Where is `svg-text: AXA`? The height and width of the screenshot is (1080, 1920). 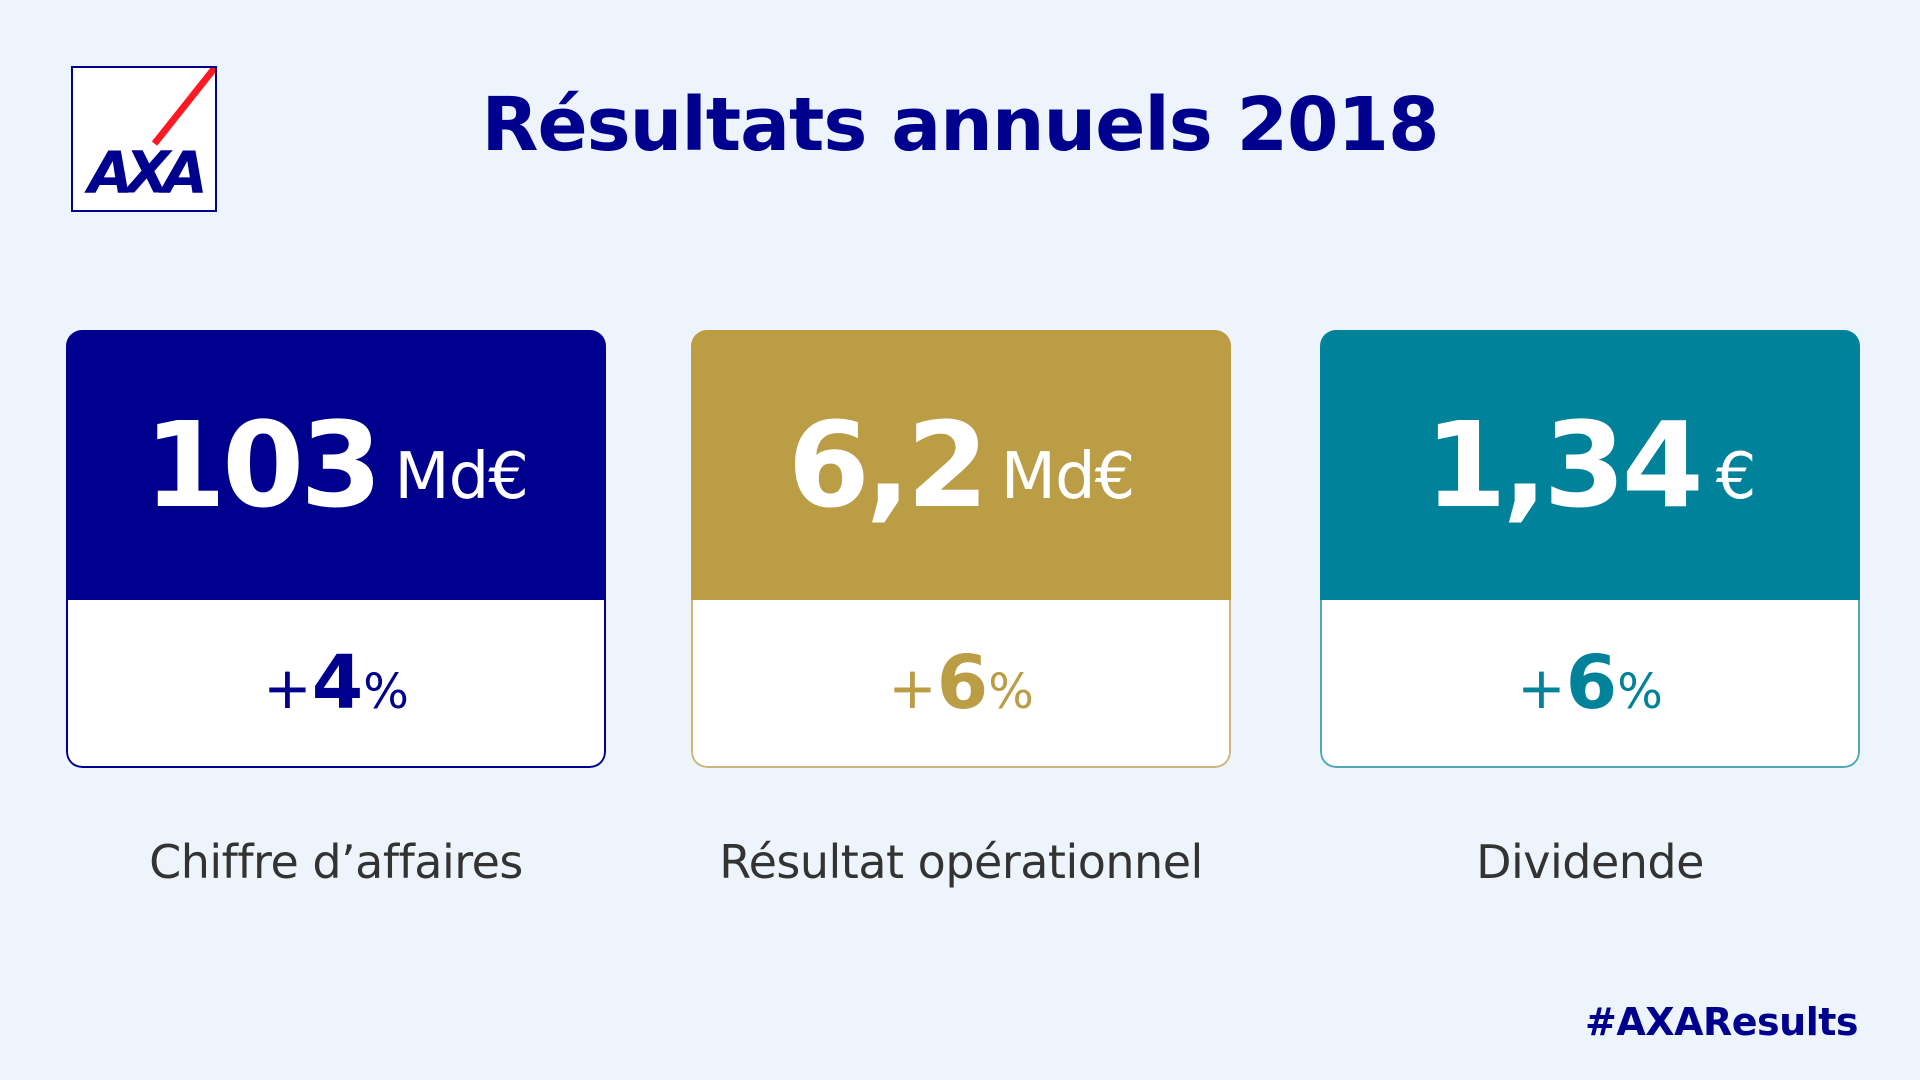
svg-text: AXA is located at coordinates (144, 172).